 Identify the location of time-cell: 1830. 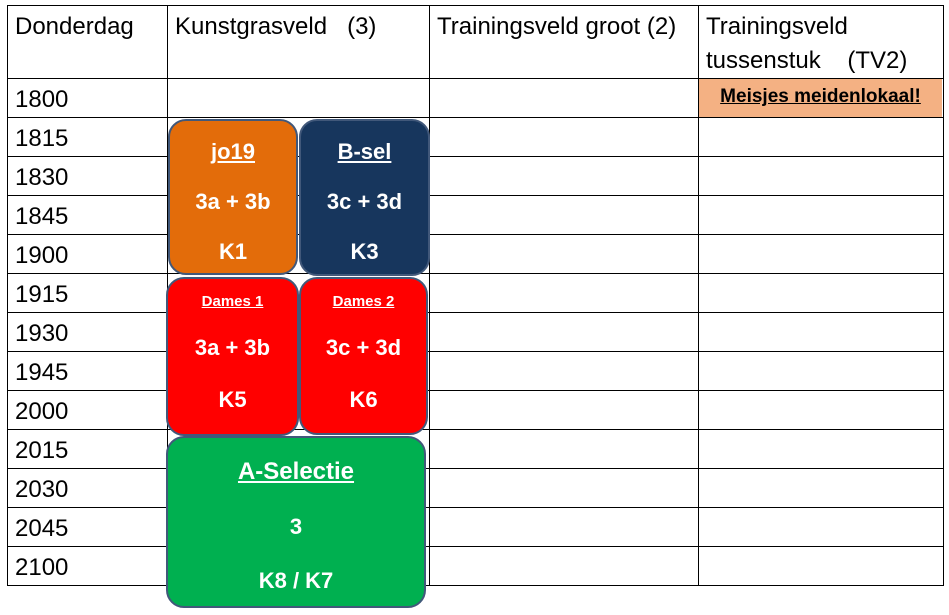
(87, 176).